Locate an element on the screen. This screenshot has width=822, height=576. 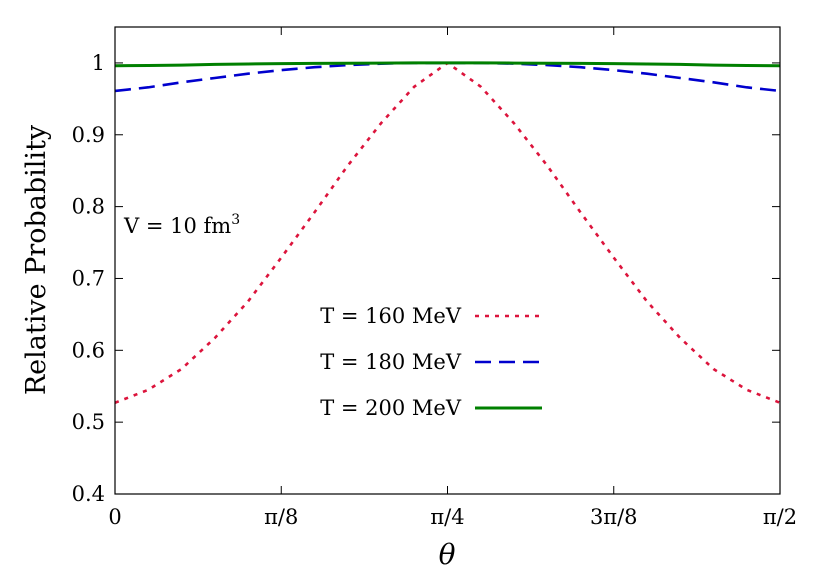
x-axis-title: θ is located at coordinates (447, 554).